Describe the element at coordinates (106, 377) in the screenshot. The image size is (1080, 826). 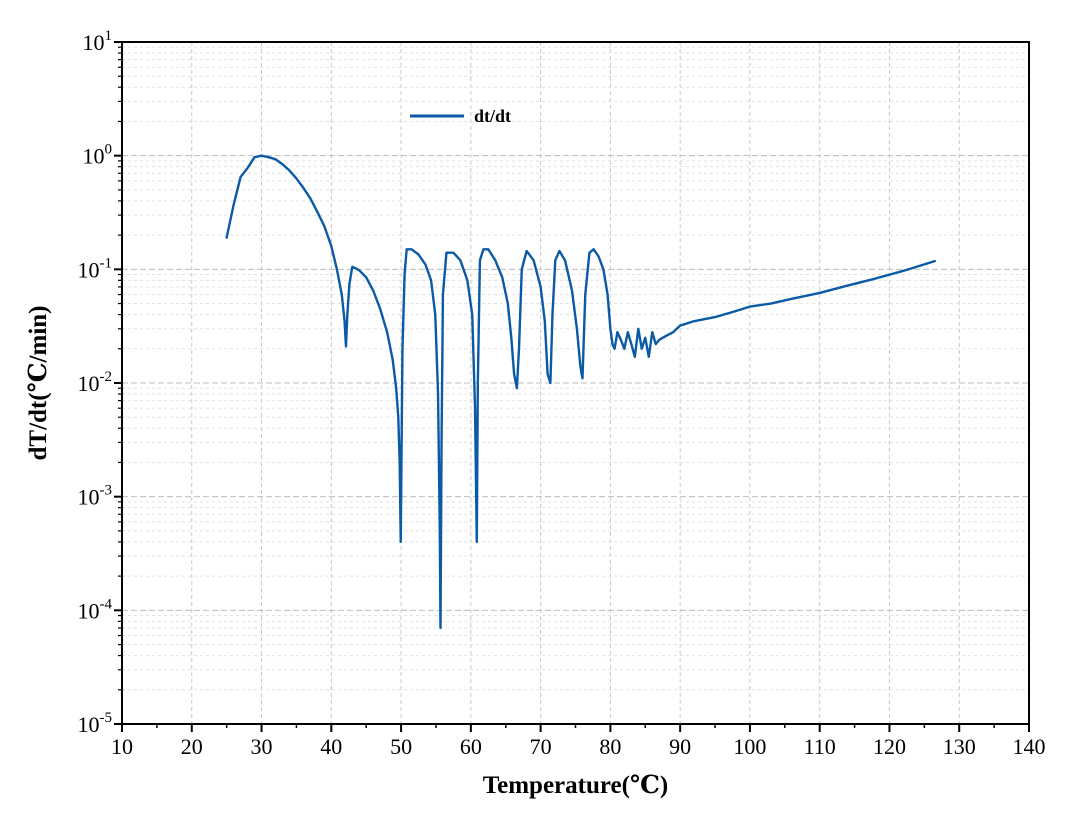
I see `y-tick-exponent: -2` at that location.